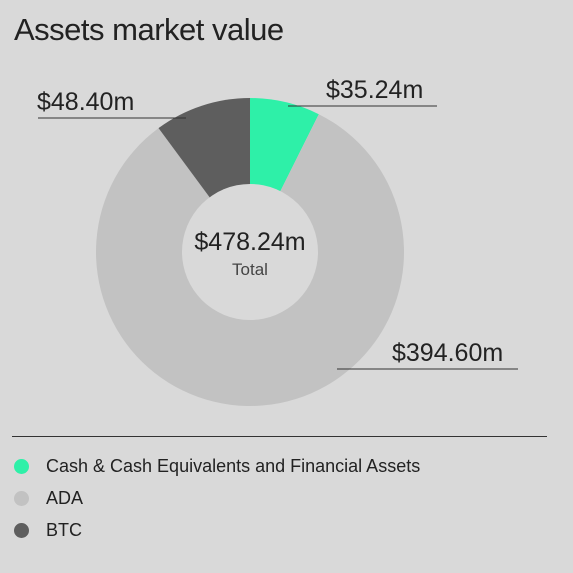 This screenshot has width=573, height=573. I want to click on legend-label-btc: BTC, so click(64, 529).